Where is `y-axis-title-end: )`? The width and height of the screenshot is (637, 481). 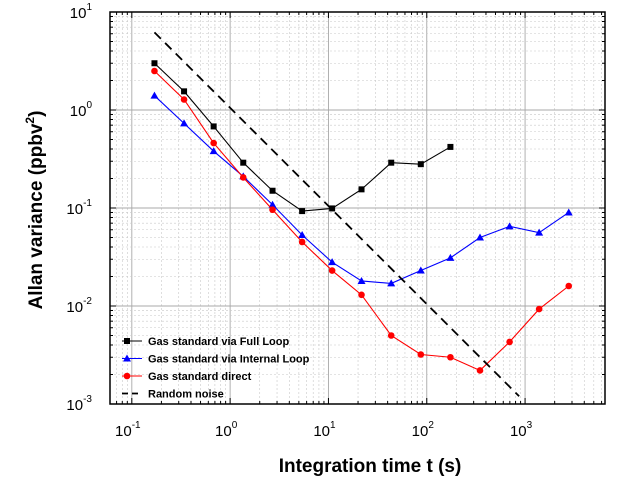 y-axis-title-end: ) is located at coordinates (36, 114).